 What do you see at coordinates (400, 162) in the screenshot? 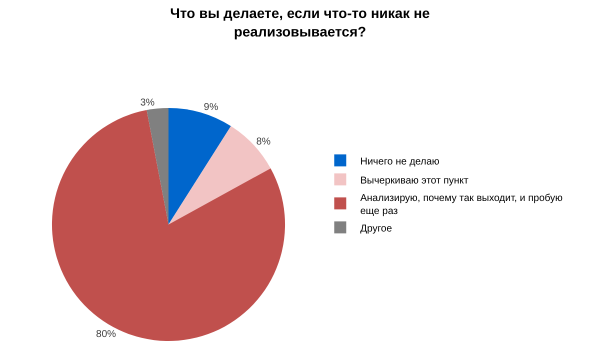
I see `legend-label: Ничего не делаю` at bounding box center [400, 162].